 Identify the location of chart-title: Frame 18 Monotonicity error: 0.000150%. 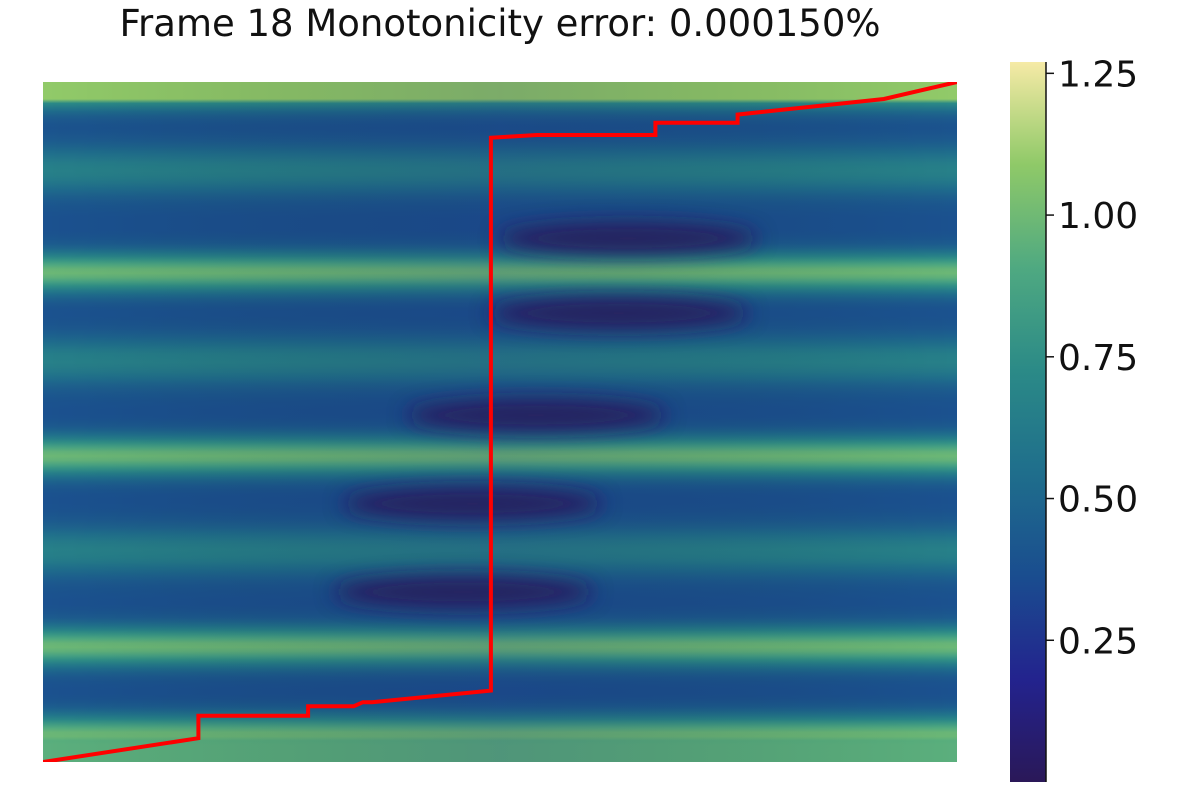
(499, 23).